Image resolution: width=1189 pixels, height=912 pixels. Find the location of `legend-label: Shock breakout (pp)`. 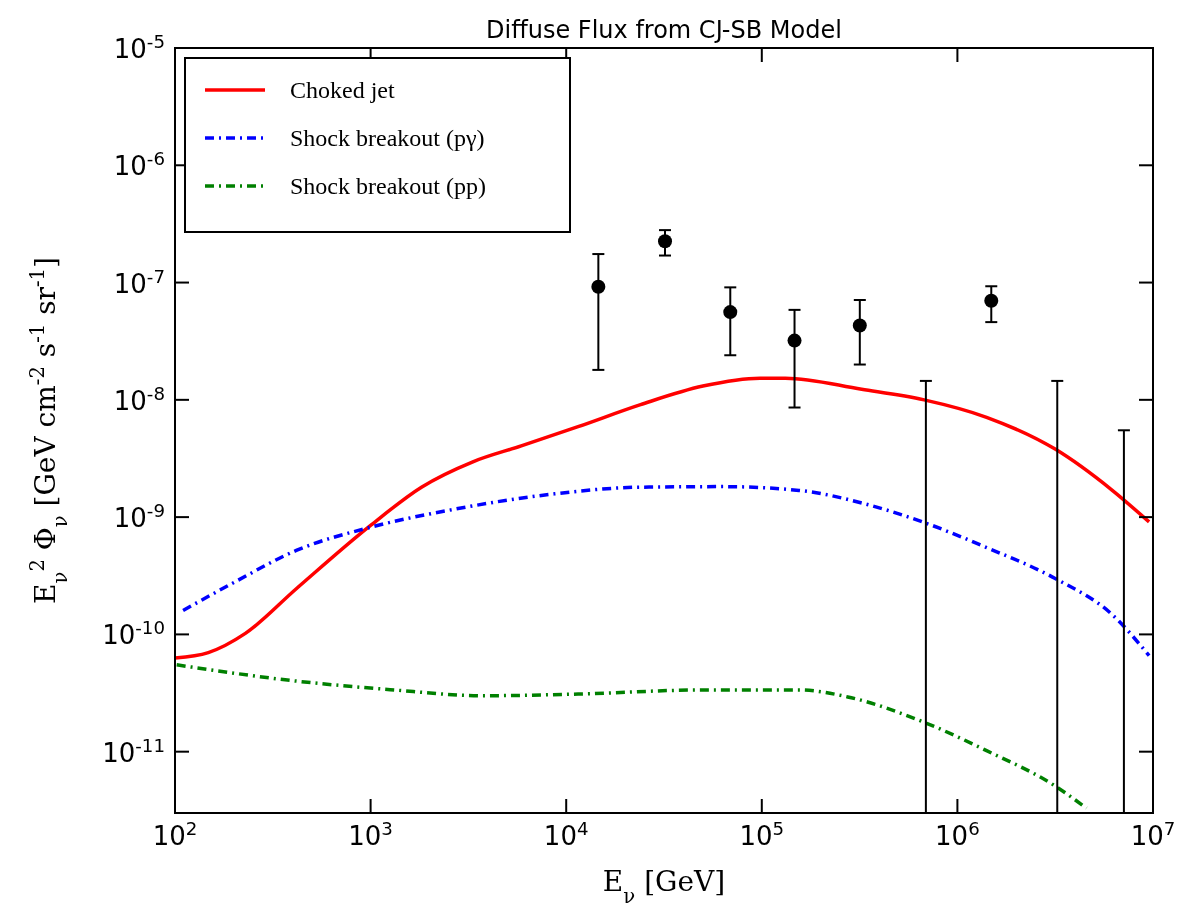

legend-label: Shock breakout (pp) is located at coordinates (388, 186).